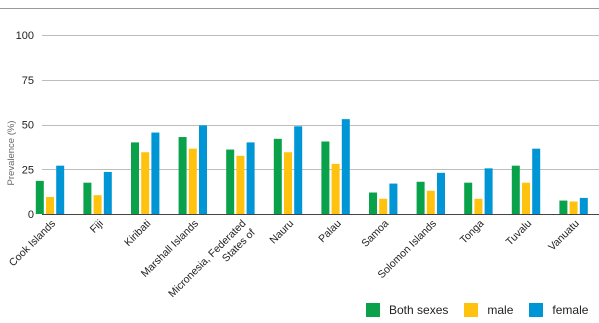  I want to click on x-tick-label: Palau, so click(330, 232).